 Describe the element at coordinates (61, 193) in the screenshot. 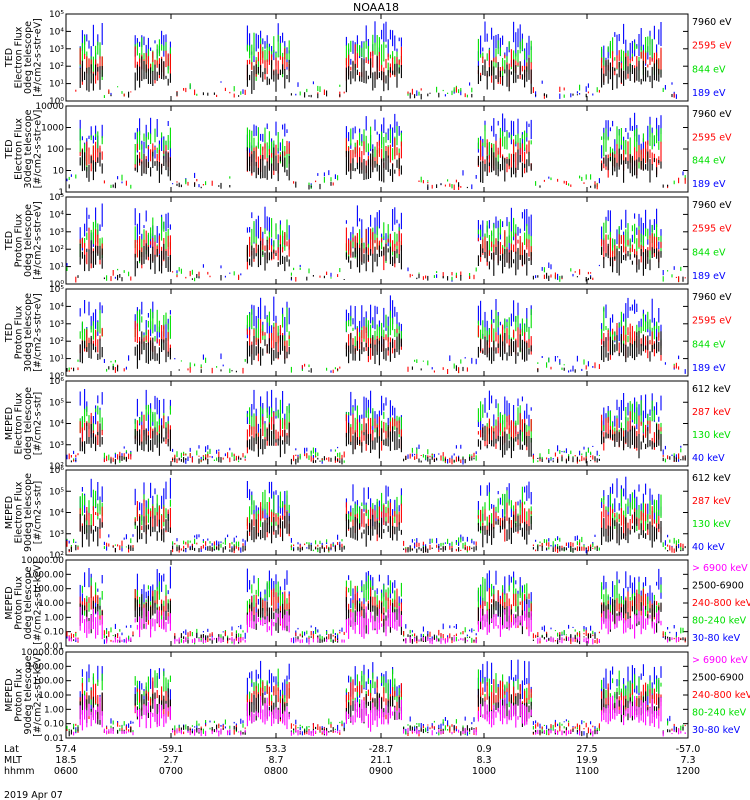

I see `y-tick-label: 1` at that location.